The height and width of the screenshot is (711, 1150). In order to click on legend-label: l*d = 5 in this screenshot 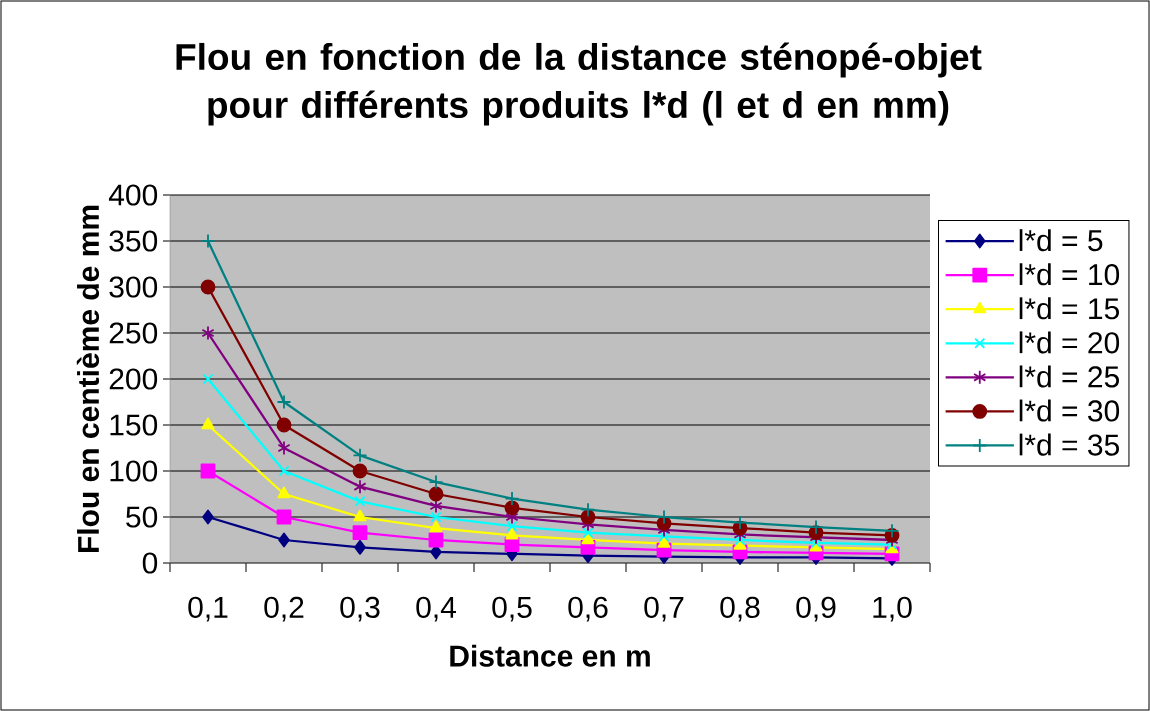, I will do `click(1061, 240)`.